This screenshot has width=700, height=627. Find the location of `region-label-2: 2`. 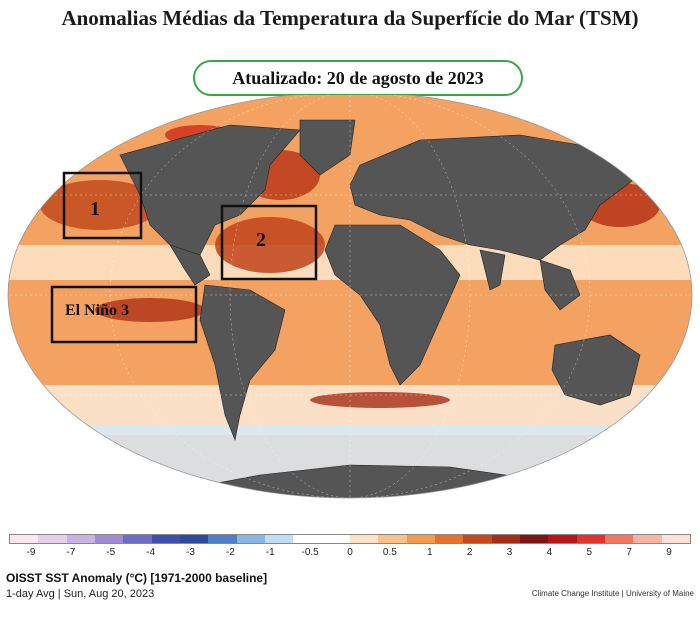

region-label-2: 2 is located at coordinates (261, 240).